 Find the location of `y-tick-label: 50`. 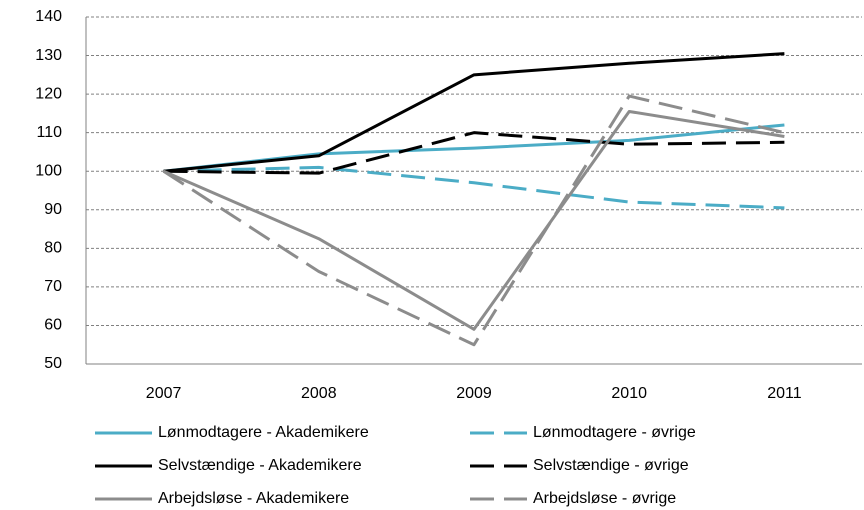

y-tick-label: 50 is located at coordinates (53, 363).